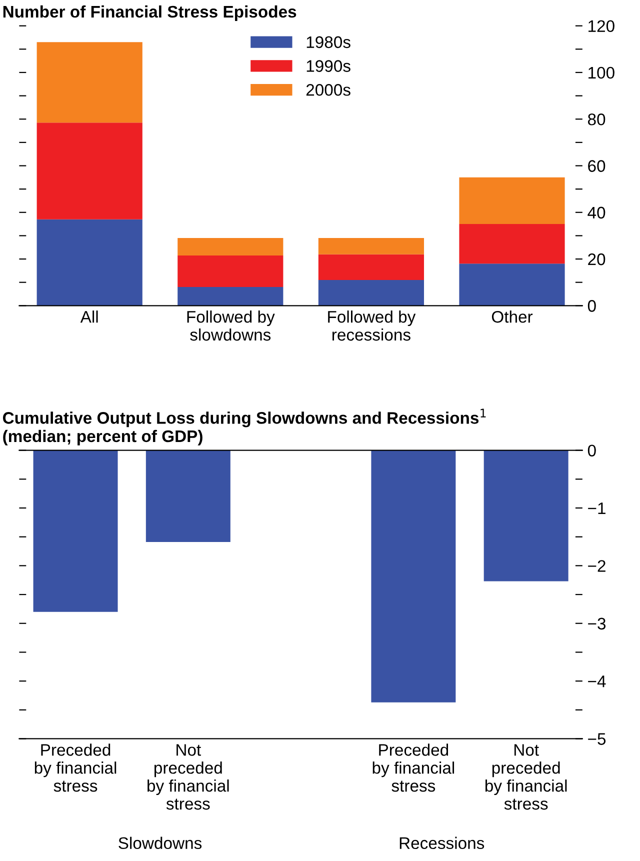 This screenshot has width=640, height=861. Describe the element at coordinates (601, 26) in the screenshot. I see `y-tick-label: 120` at that location.